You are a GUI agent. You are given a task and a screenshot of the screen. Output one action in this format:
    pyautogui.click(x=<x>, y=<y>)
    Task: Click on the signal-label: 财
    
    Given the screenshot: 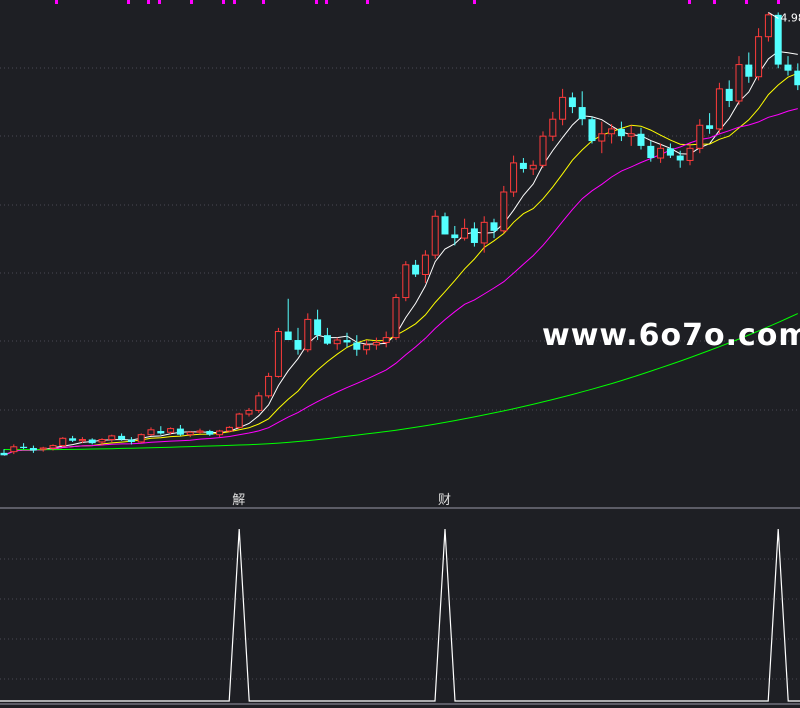 What is the action you would take?
    pyautogui.click(x=444, y=500)
    